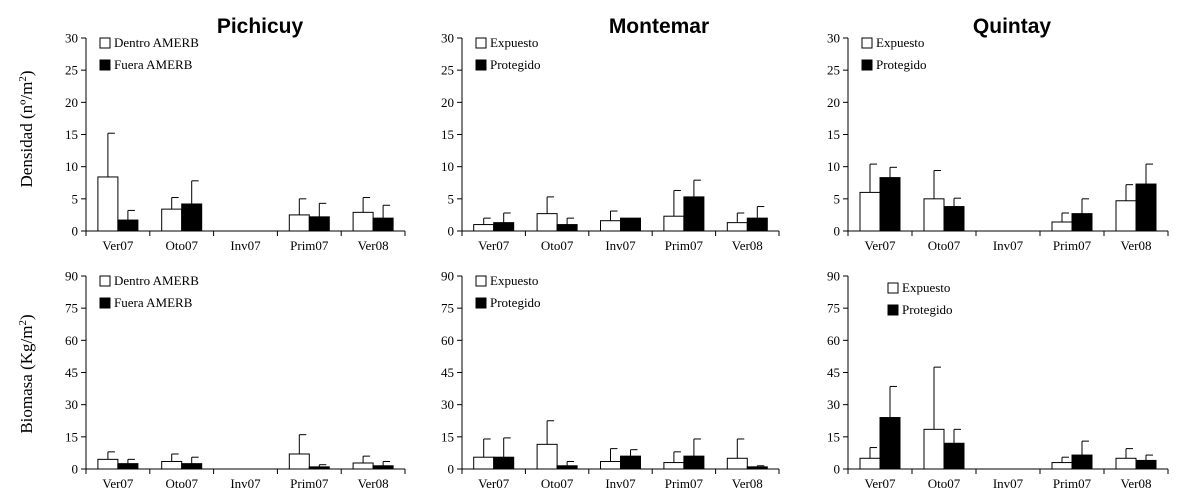 The image size is (1204, 498). Describe the element at coordinates (837, 198) in the screenshot. I see `y-tick-label: 5` at that location.